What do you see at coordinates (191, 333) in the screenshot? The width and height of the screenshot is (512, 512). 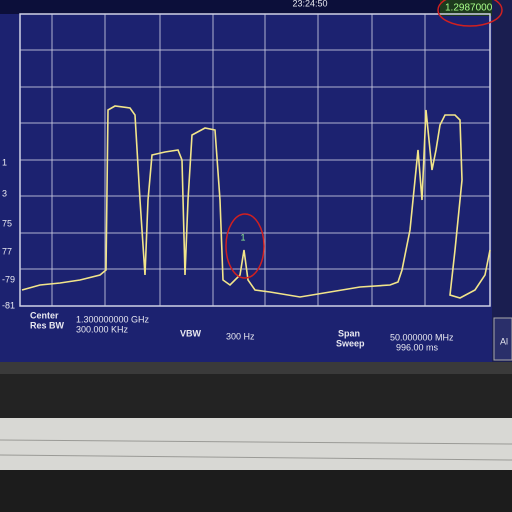 I see `vbw-label: VBW` at bounding box center [191, 333].